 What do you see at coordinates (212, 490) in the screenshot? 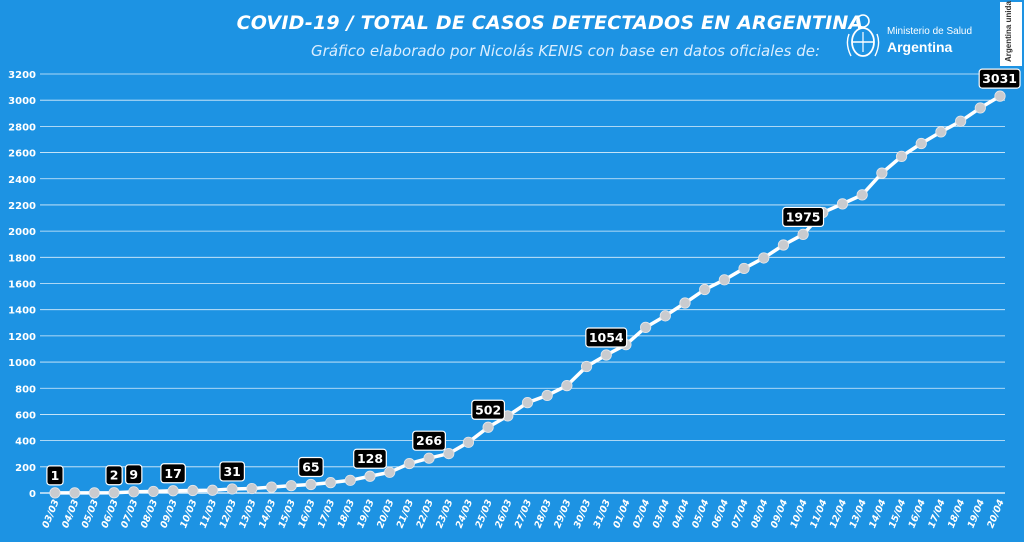
I see `data-point-11/03` at bounding box center [212, 490].